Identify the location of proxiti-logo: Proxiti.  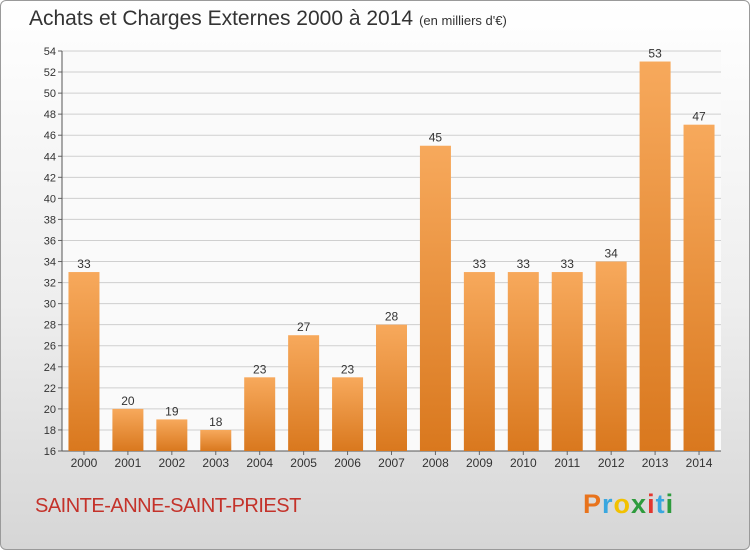
(628, 504).